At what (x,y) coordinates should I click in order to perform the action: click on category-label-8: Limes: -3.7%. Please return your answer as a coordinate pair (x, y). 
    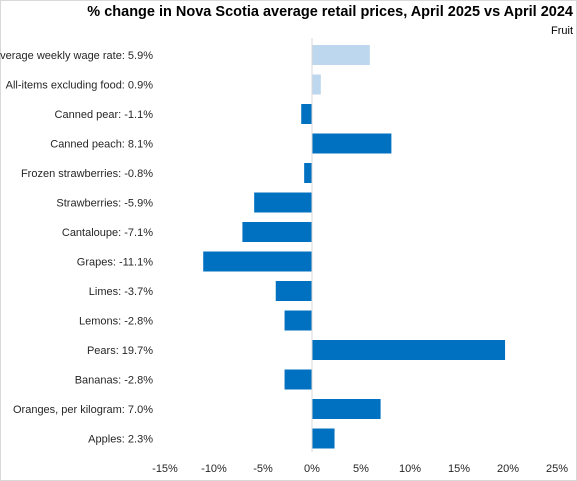
    Looking at the image, I should click on (121, 292).